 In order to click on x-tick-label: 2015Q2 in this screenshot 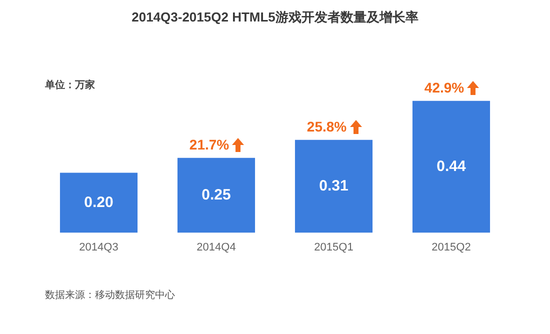, I will do `click(451, 247)`.